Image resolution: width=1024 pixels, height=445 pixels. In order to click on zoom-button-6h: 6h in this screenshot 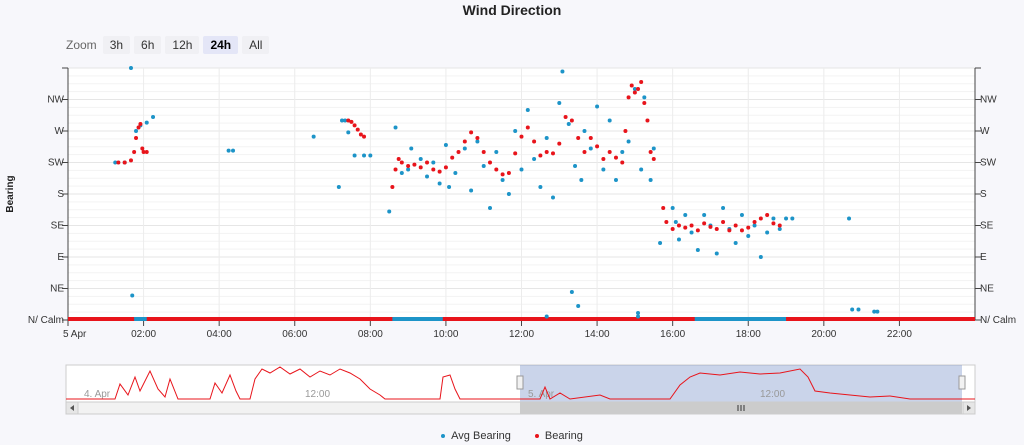, I will do `click(148, 45)`.